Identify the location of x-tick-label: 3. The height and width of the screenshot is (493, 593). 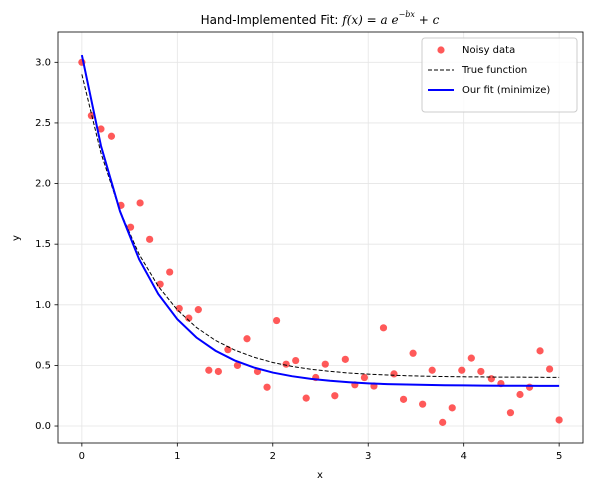
(368, 456).